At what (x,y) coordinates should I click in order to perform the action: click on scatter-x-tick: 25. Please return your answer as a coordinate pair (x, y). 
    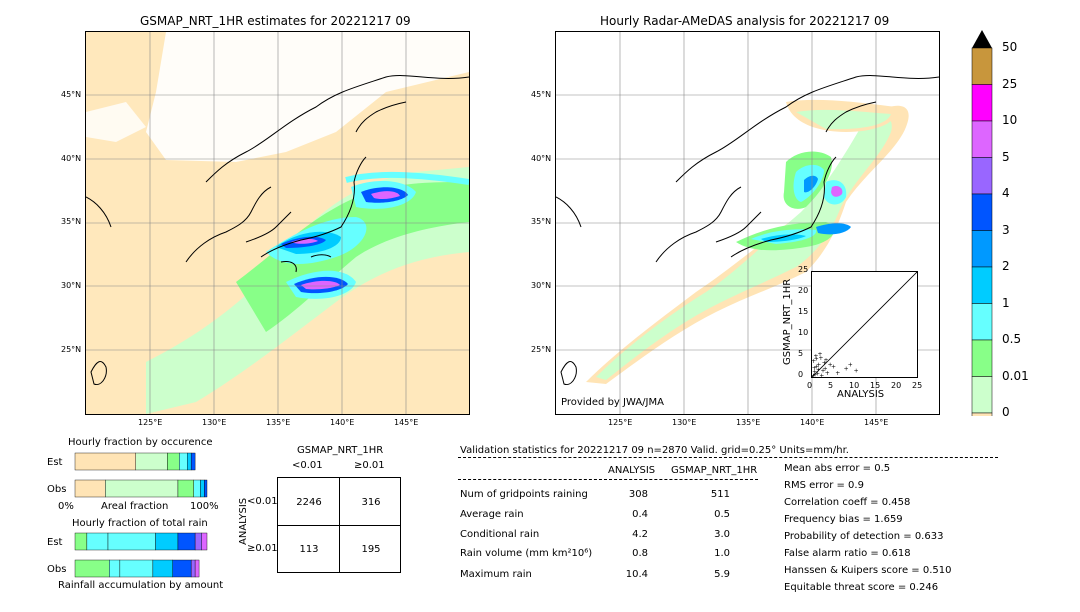
    Looking at the image, I should click on (917, 385).